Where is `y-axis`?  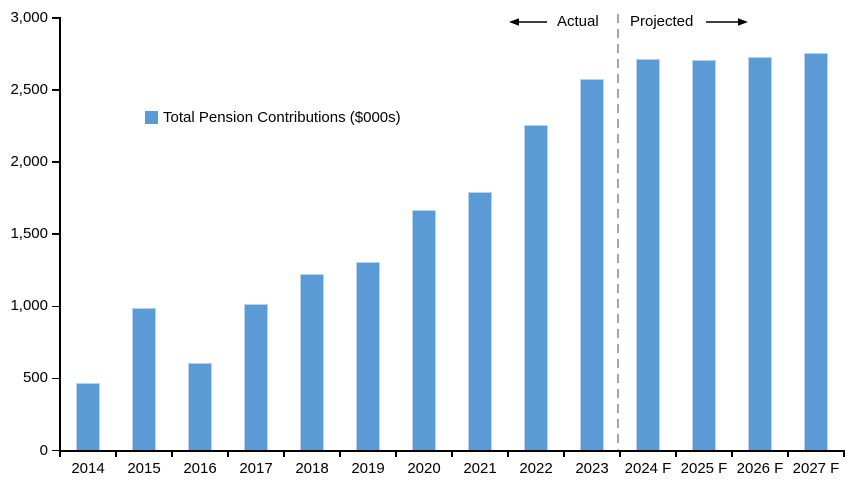 y-axis is located at coordinates (60, 234).